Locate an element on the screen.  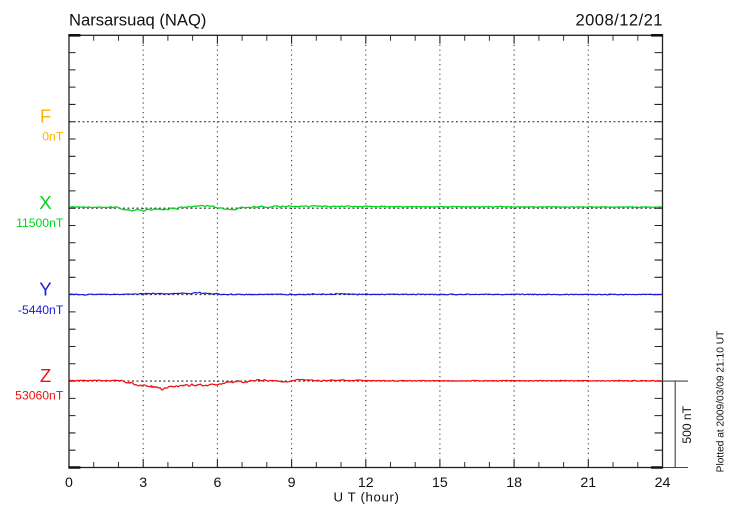
svg-text: 18 is located at coordinates (514, 483).